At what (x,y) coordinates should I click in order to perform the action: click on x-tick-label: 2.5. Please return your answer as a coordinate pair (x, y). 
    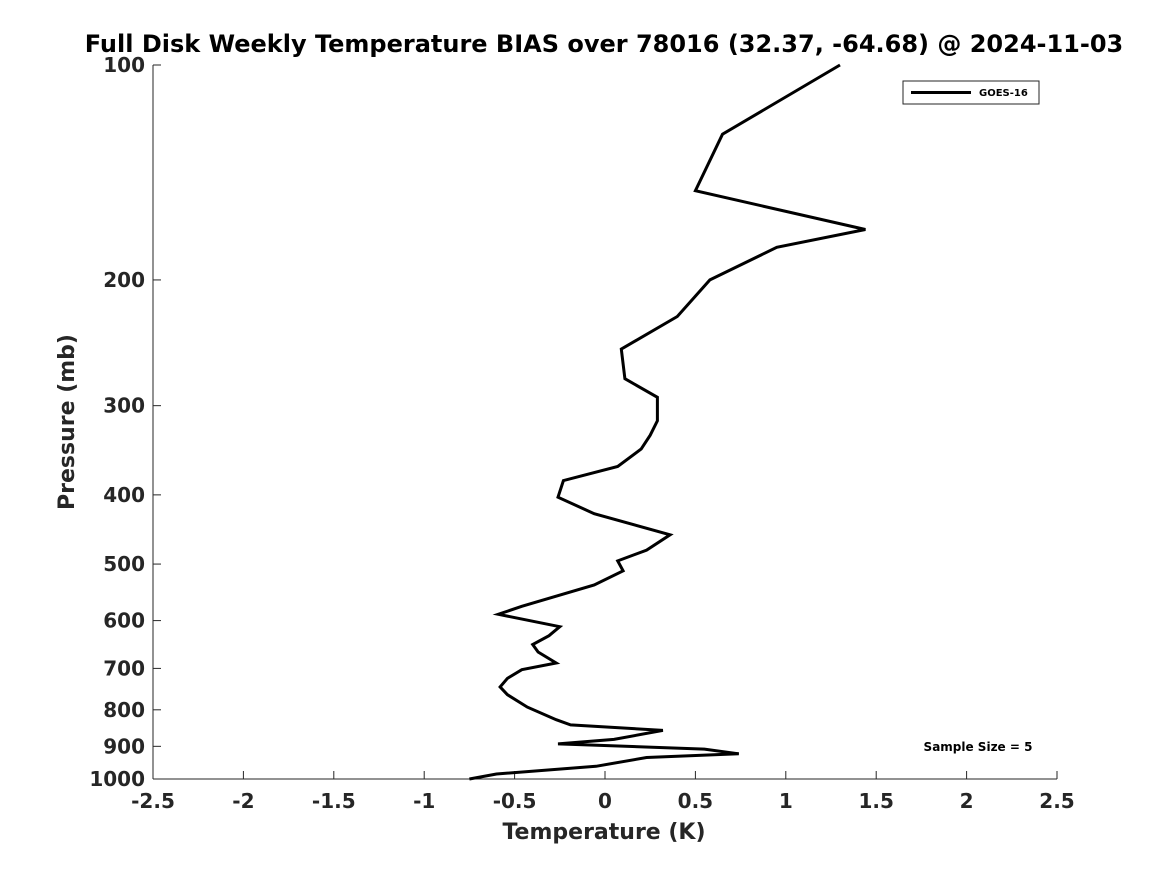
    Looking at the image, I should click on (1056, 801).